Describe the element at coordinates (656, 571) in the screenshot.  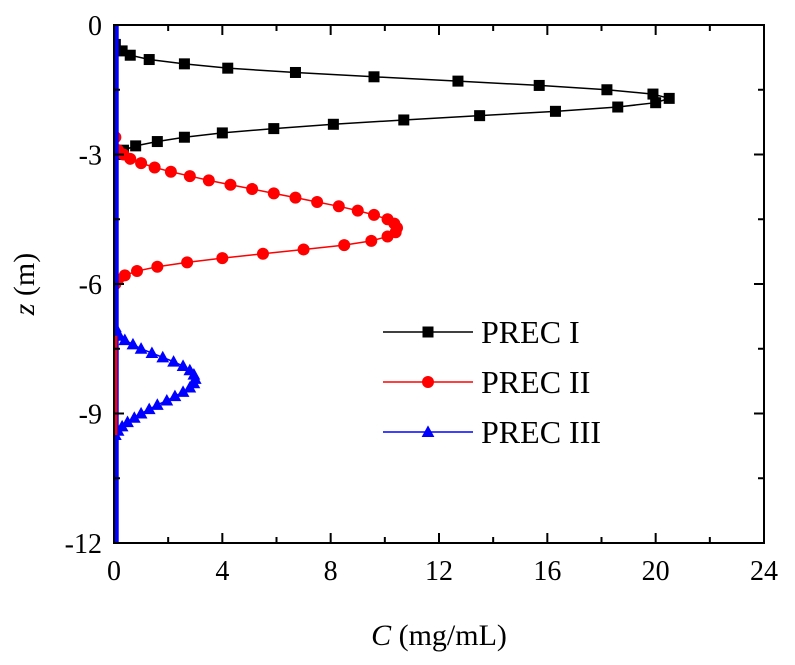
I see `x-tick-label: 20` at that location.